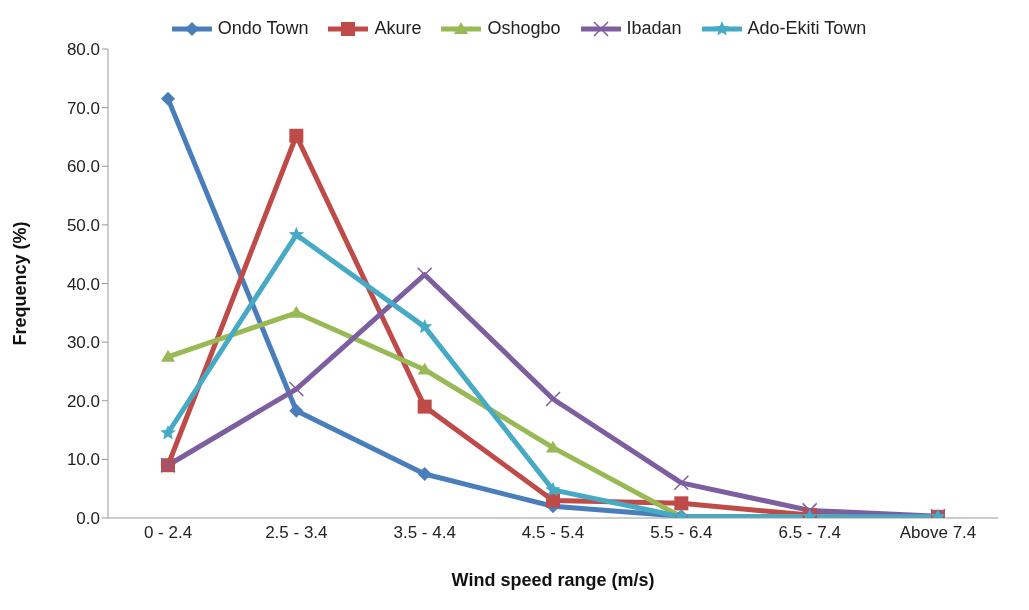 The width and height of the screenshot is (1029, 610). What do you see at coordinates (83, 225) in the screenshot?
I see `y-tick-label: 50.0` at bounding box center [83, 225].